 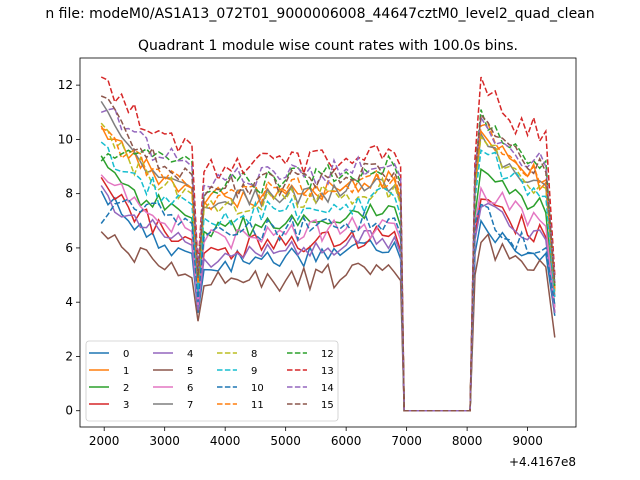 I want to click on legend-label-13: 13, so click(x=327, y=371).